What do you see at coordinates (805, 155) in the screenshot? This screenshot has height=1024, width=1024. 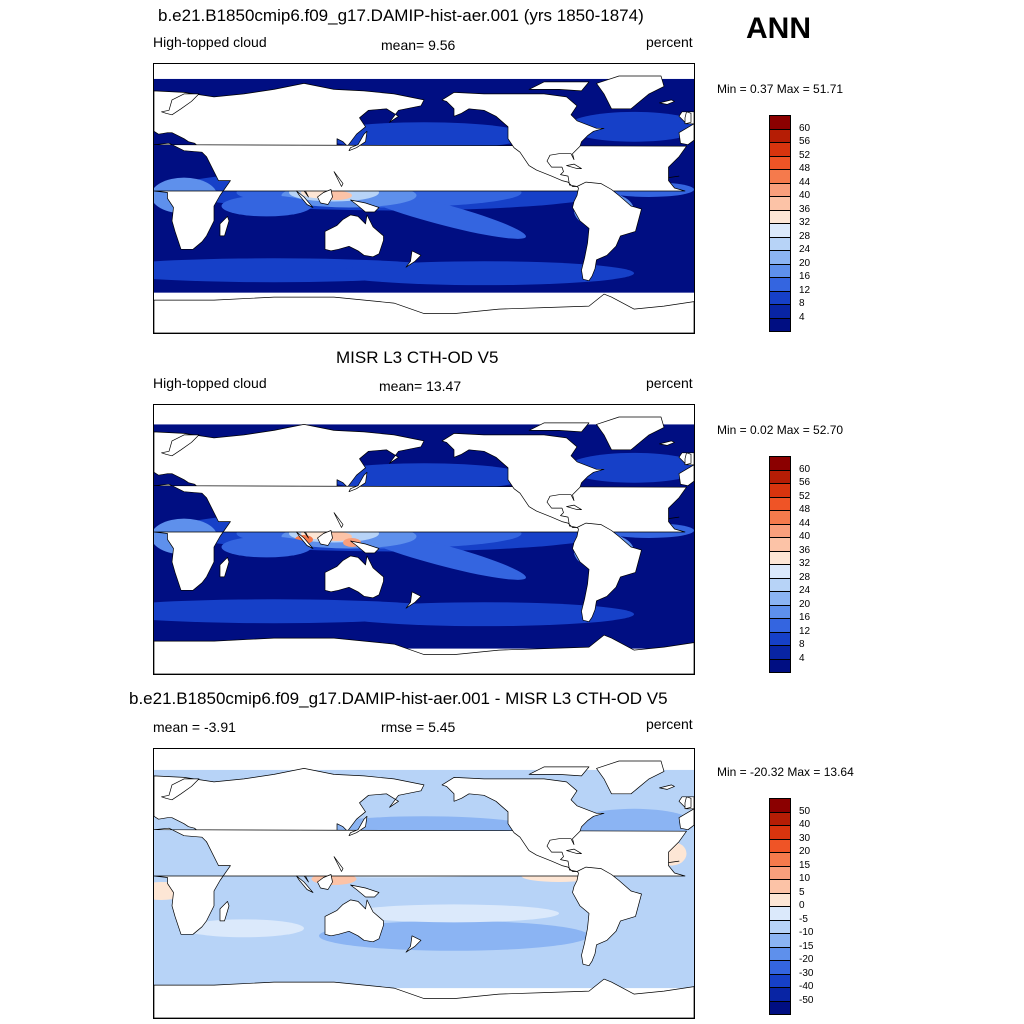 I see `colorbar-tick-label: 52` at bounding box center [805, 155].